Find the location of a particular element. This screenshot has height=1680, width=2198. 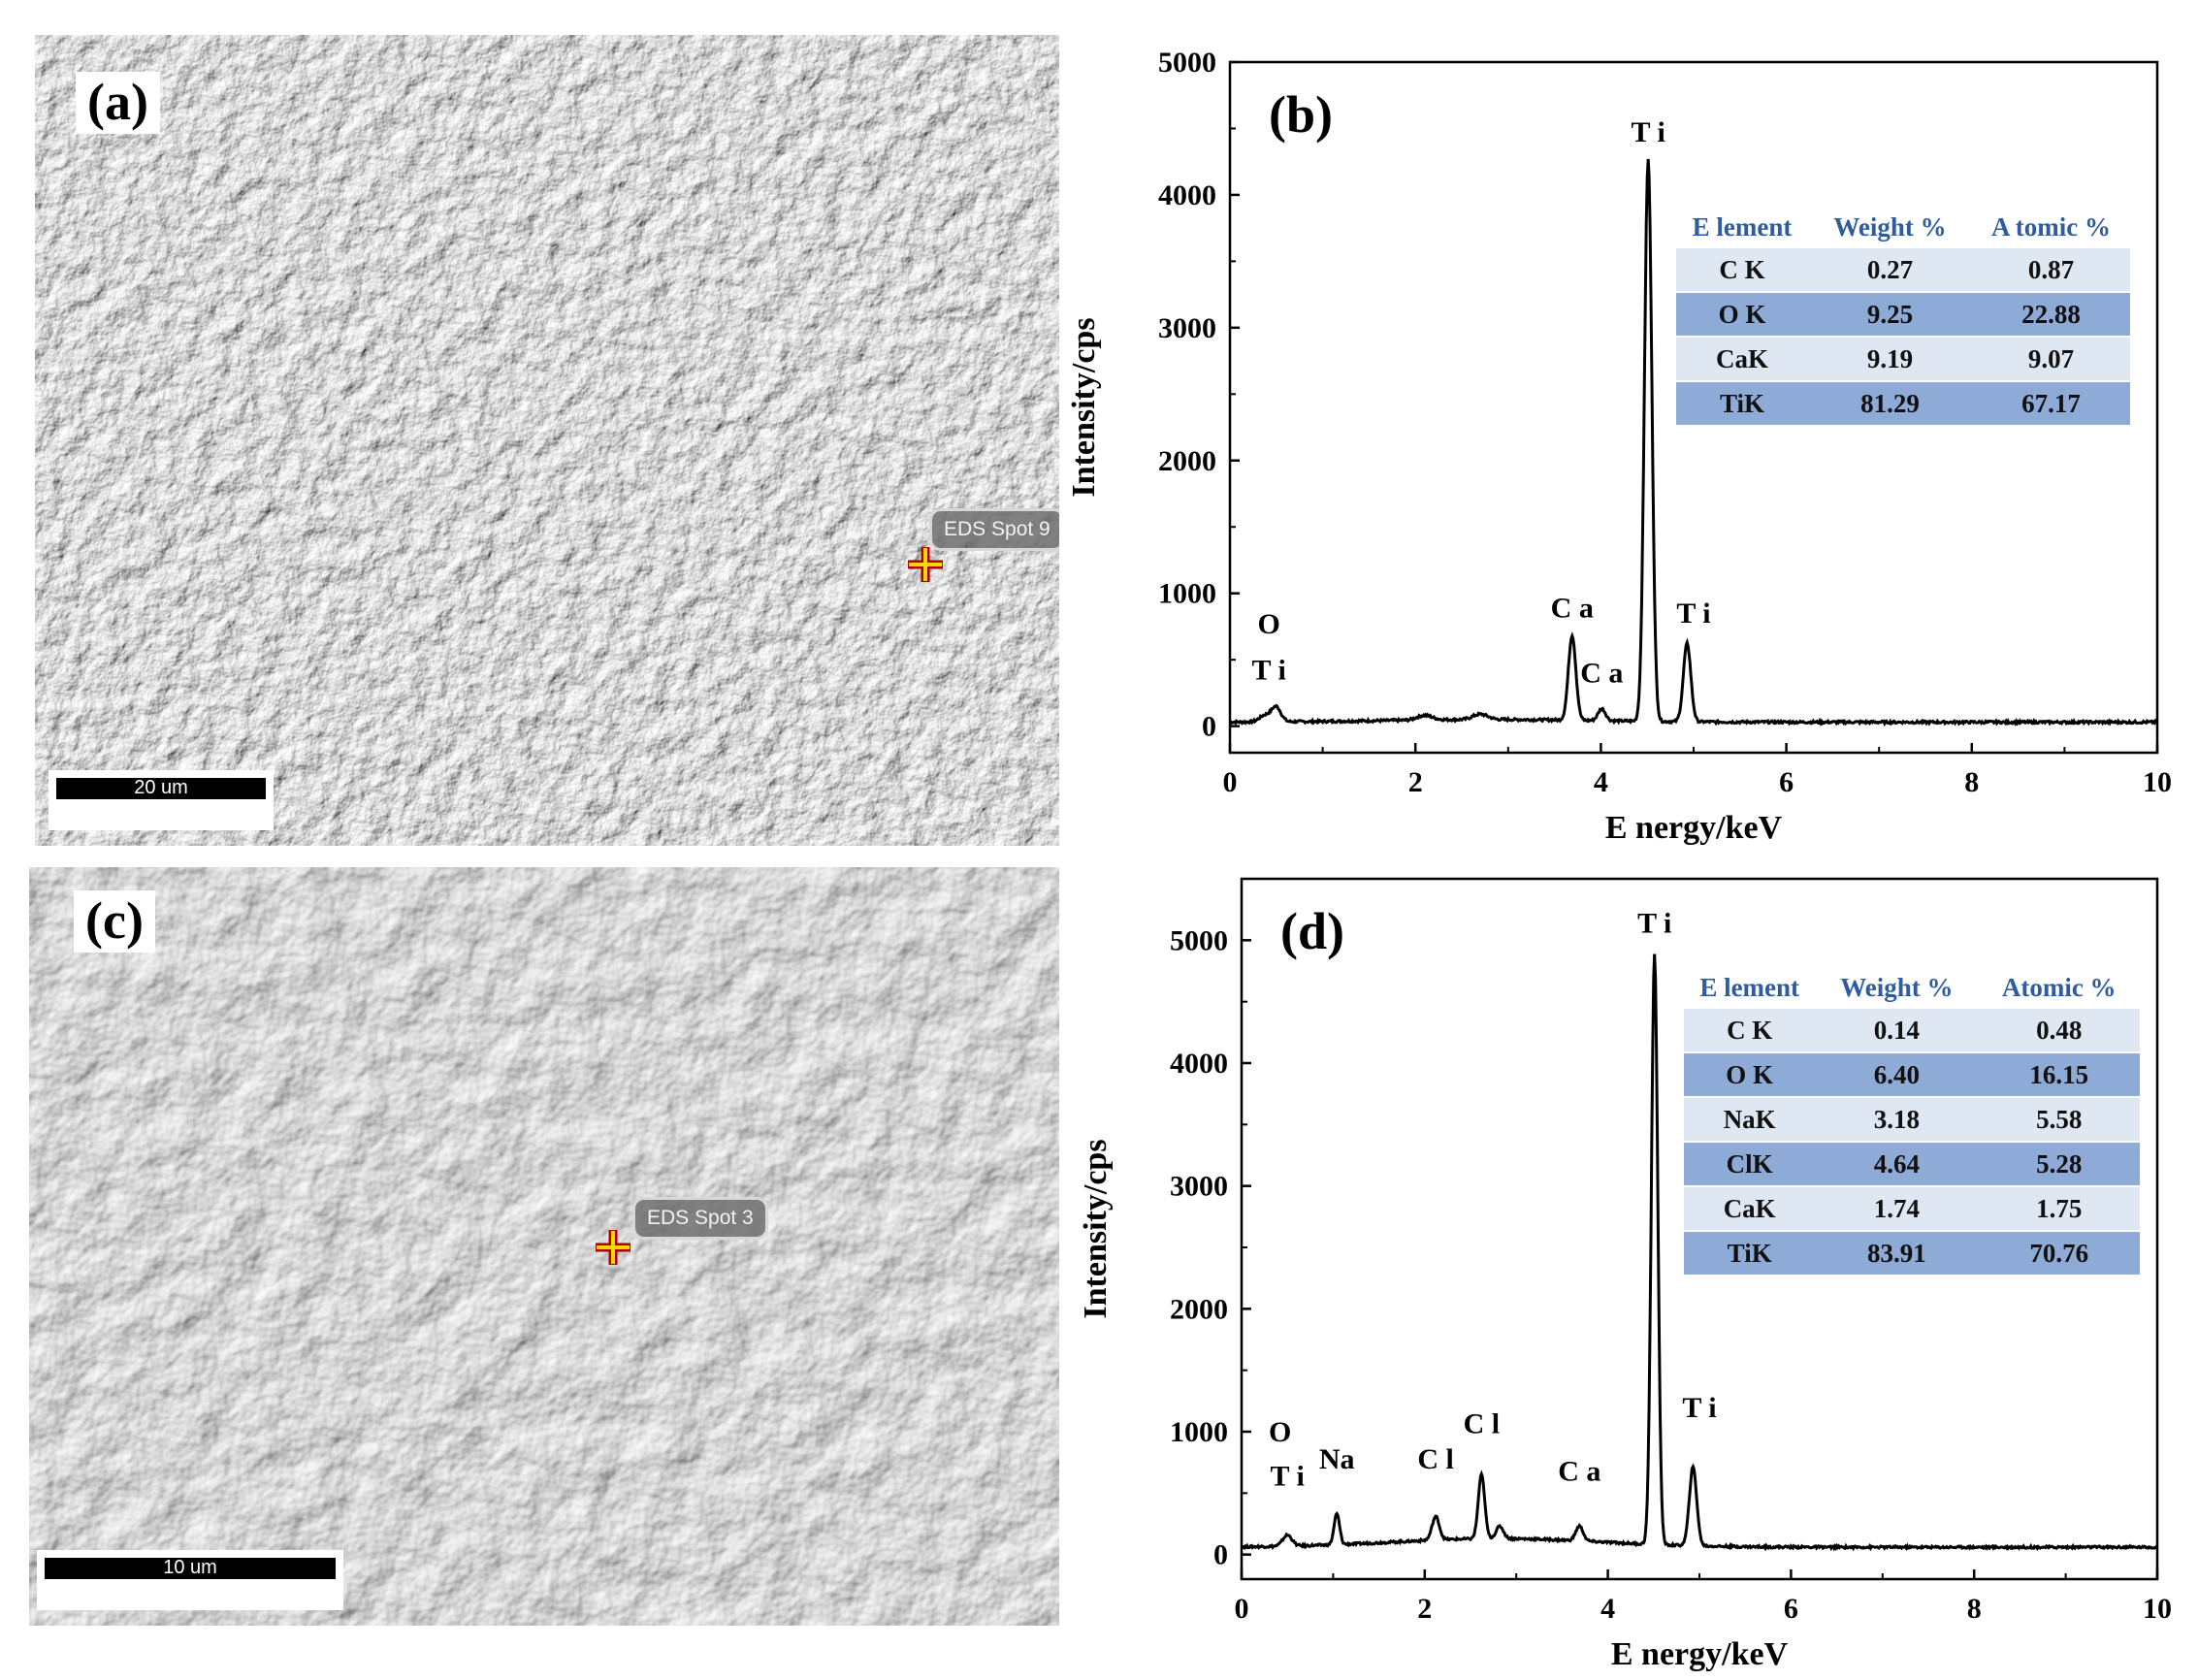

scale-bar-c: 10 um is located at coordinates (190, 1580).